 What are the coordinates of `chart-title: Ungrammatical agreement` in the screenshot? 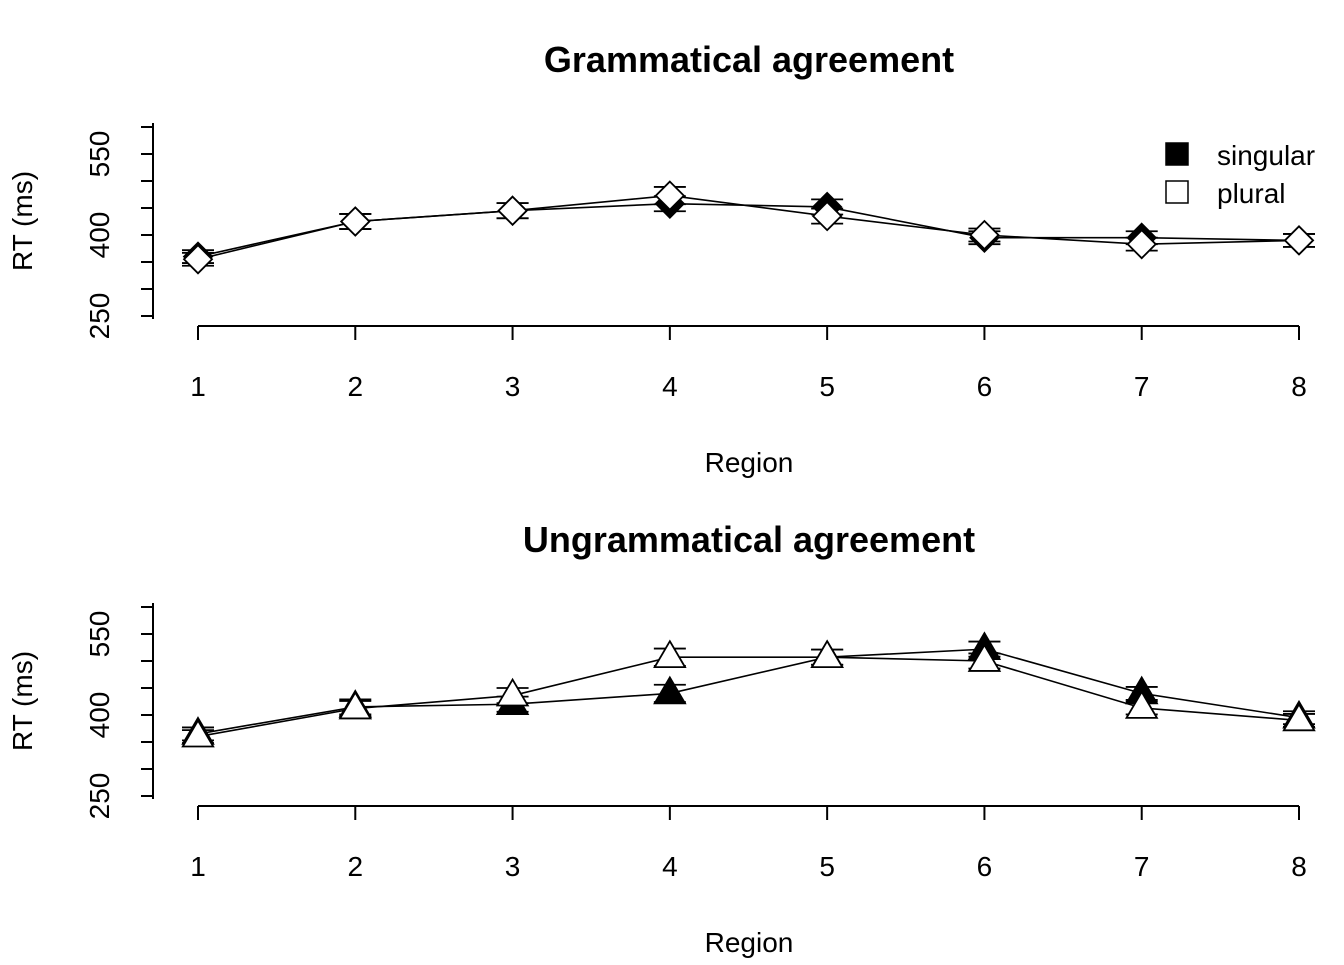 It's located at (749, 539).